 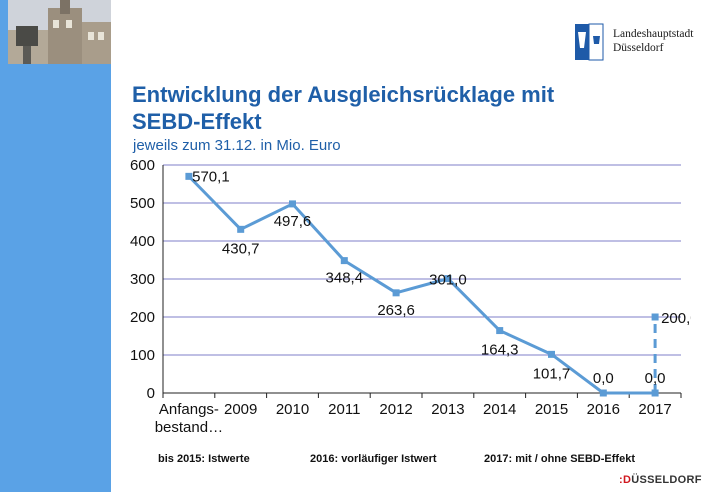 What do you see at coordinates (204, 459) in the screenshot?
I see `footnote-actuals: bis 2015: Istwerte` at bounding box center [204, 459].